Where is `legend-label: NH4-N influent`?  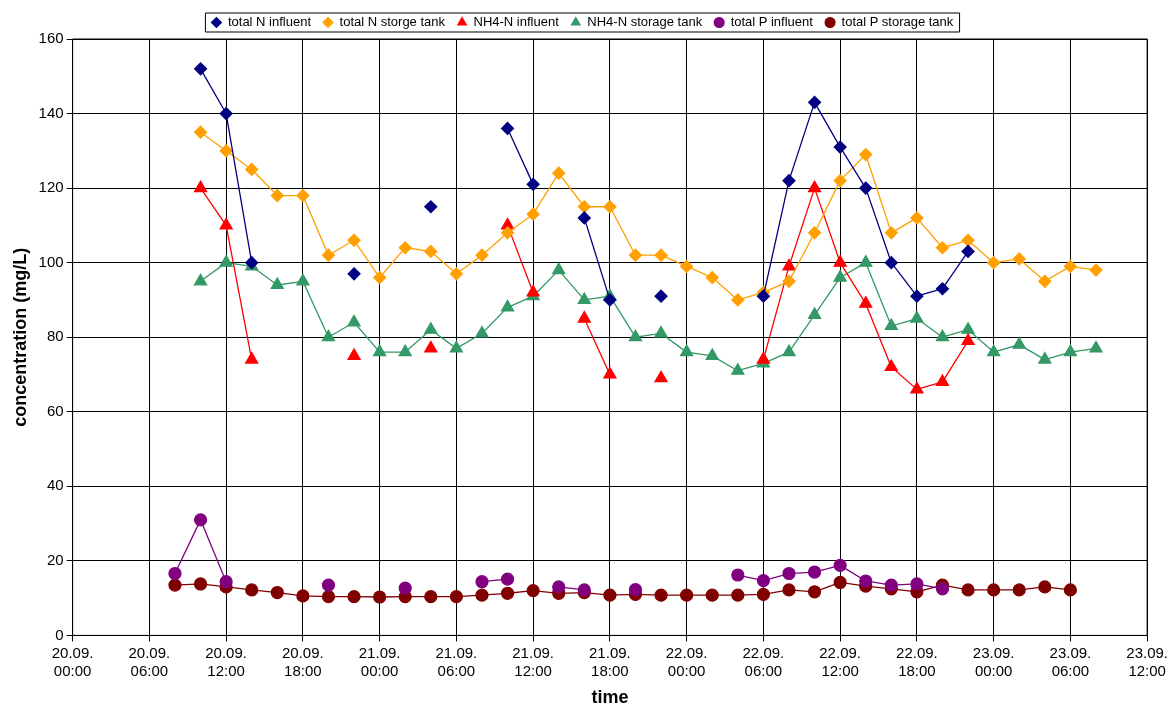
legend-label: NH4-N influent is located at coordinates (516, 22).